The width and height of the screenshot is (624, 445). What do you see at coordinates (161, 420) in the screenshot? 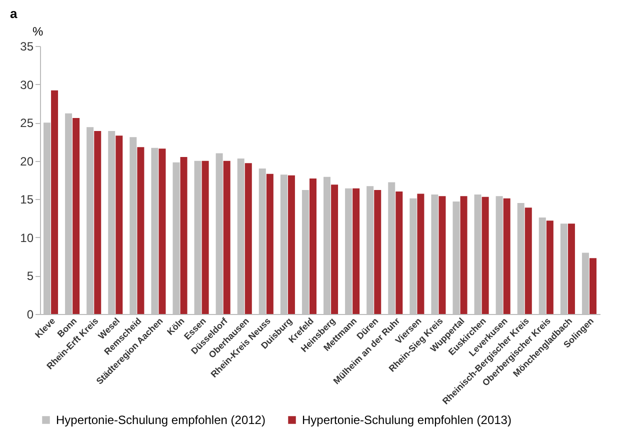
I see `legend-label: Hypertonie-Schulung empfohlen (2012)` at bounding box center [161, 420].